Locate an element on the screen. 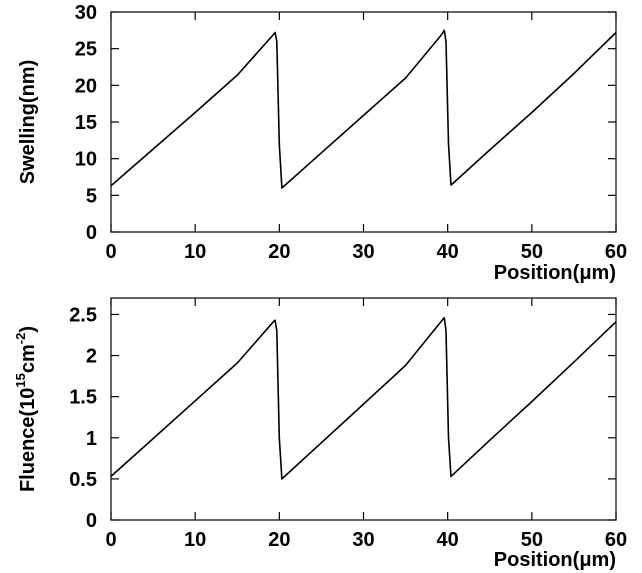 Image resolution: width=642 pixels, height=573 pixels. fluence-x-tick-label: 50 is located at coordinates (532, 540).